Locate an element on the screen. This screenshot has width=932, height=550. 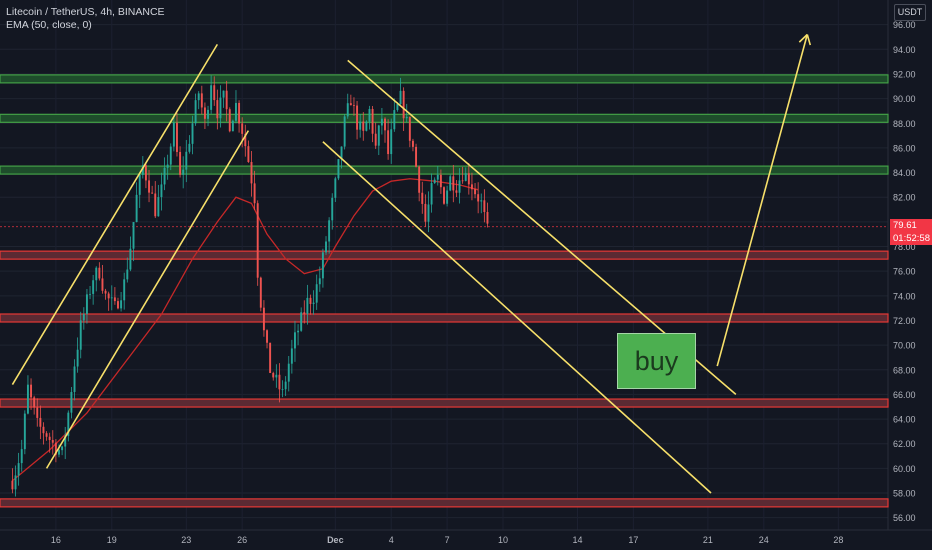
resistance-zone is located at coordinates (444, 79).